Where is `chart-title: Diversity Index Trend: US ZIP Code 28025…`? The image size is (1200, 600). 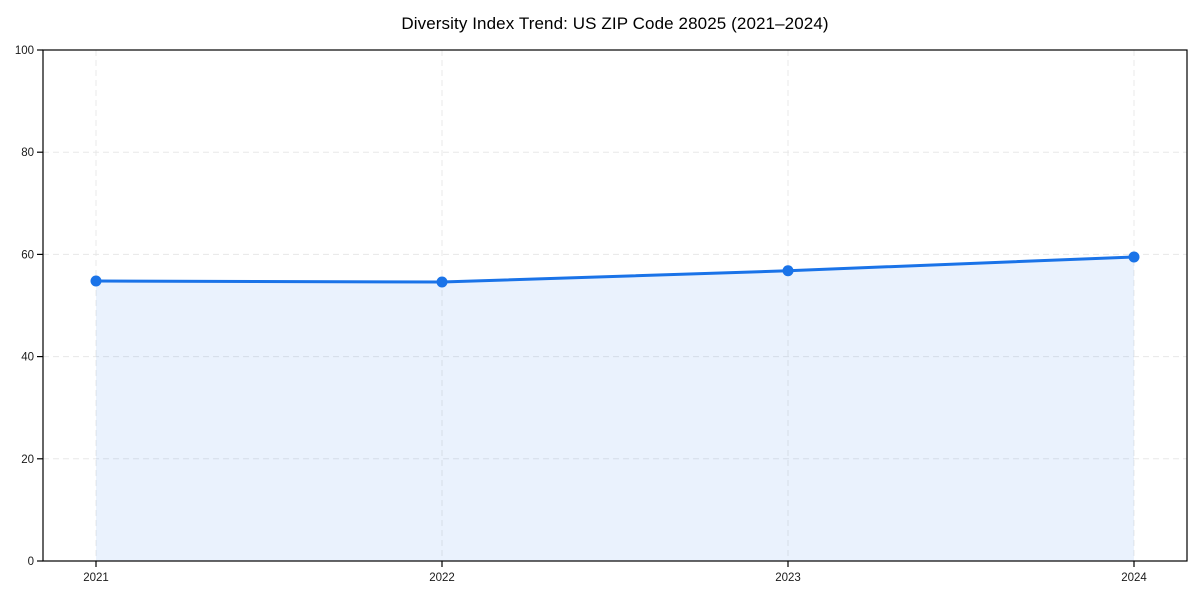
chart-title: Diversity Index Trend: US ZIP Code 28025… is located at coordinates (615, 23).